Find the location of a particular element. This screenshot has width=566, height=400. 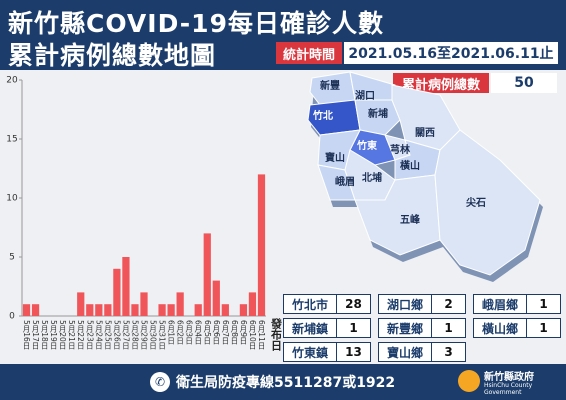

x-tick-label: 6月11日 is located at coordinates (261, 335).